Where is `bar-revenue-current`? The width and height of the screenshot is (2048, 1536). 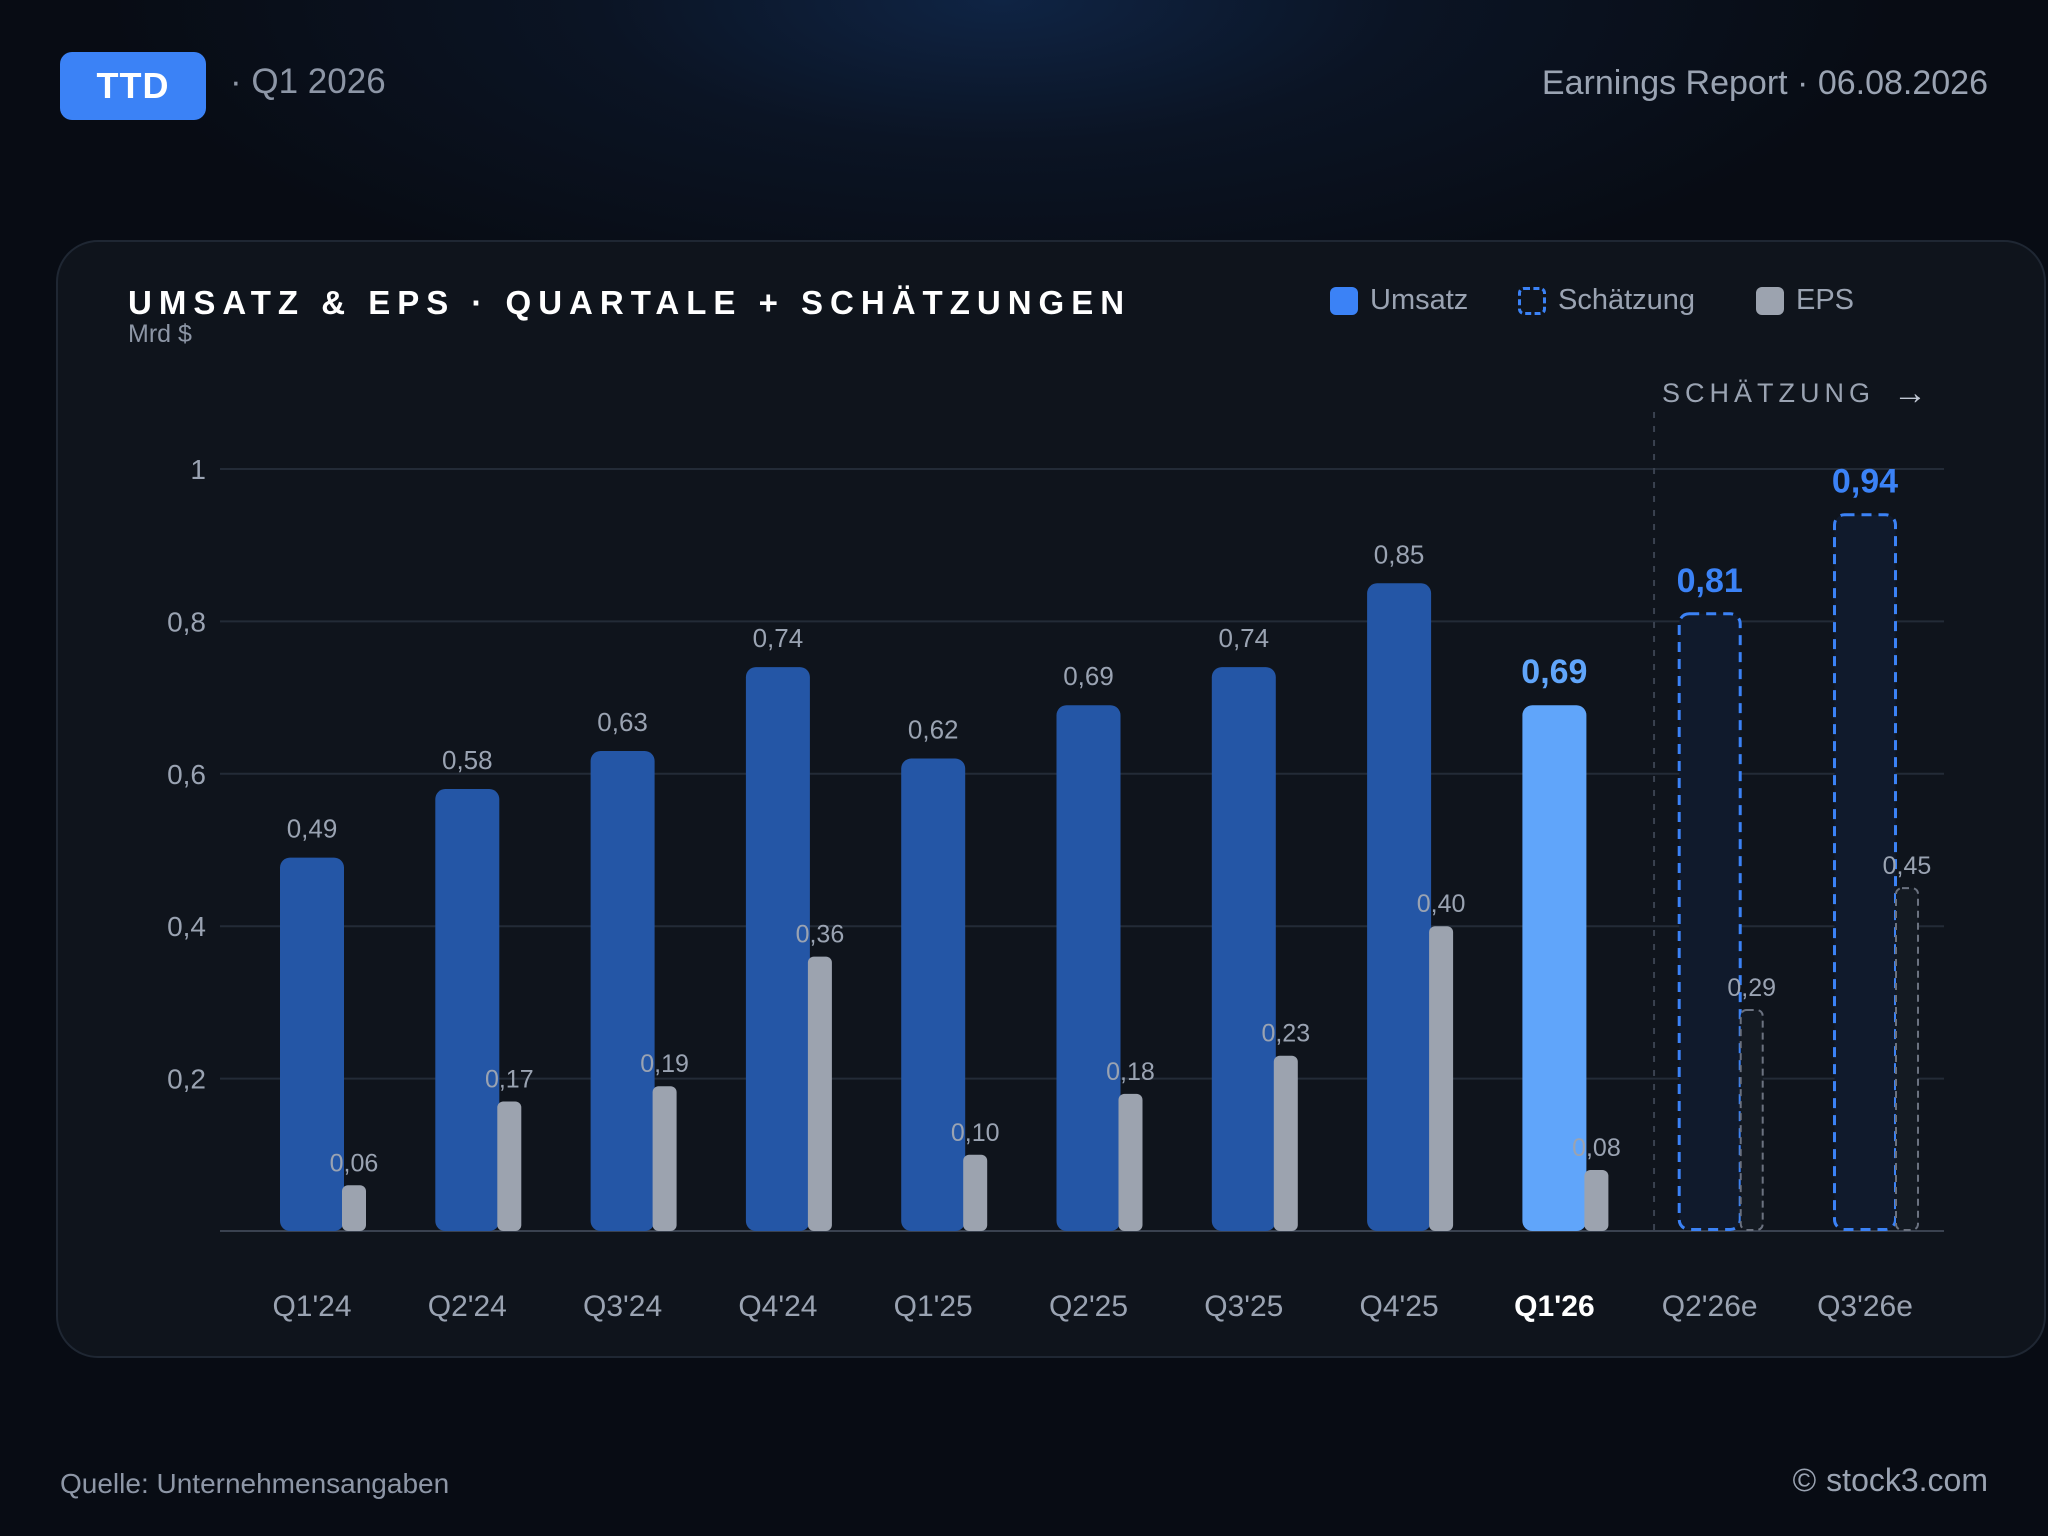 bar-revenue-current is located at coordinates (1554, 968).